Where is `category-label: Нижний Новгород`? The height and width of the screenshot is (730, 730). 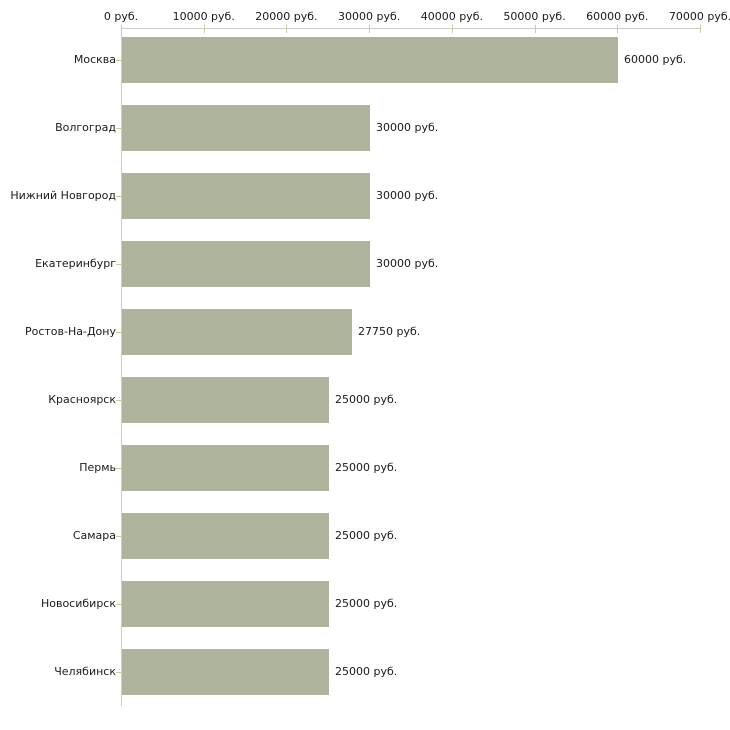
category-label: Нижний Новгород is located at coordinates (63, 195).